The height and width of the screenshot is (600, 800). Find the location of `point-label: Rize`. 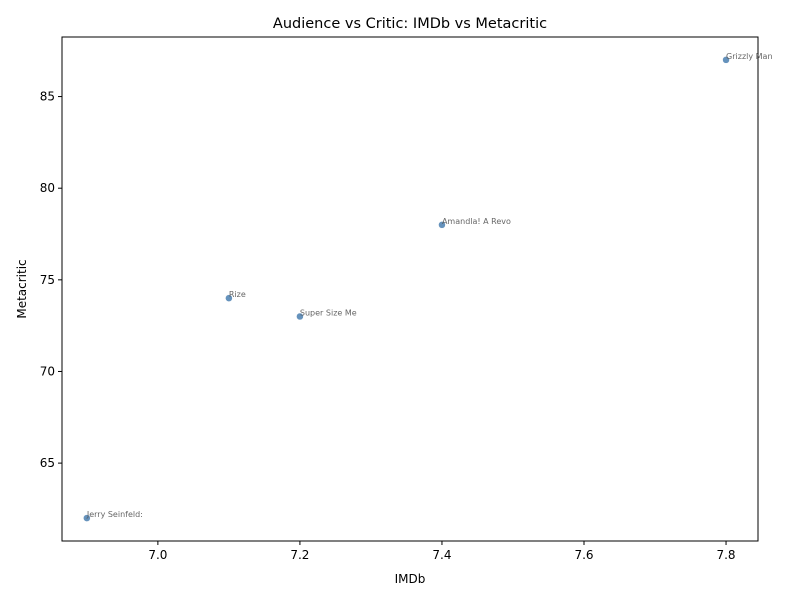

point-label: Rize is located at coordinates (237, 294).